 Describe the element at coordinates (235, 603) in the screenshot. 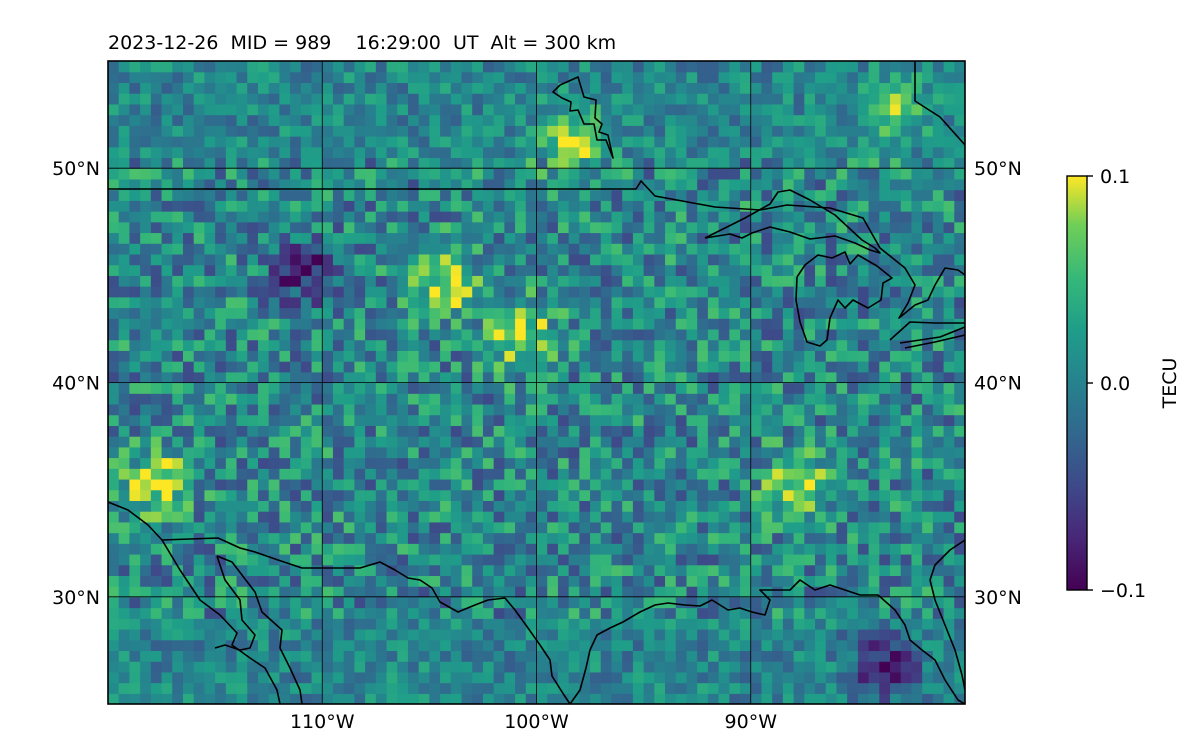

I see `baja-inner-coast` at that location.